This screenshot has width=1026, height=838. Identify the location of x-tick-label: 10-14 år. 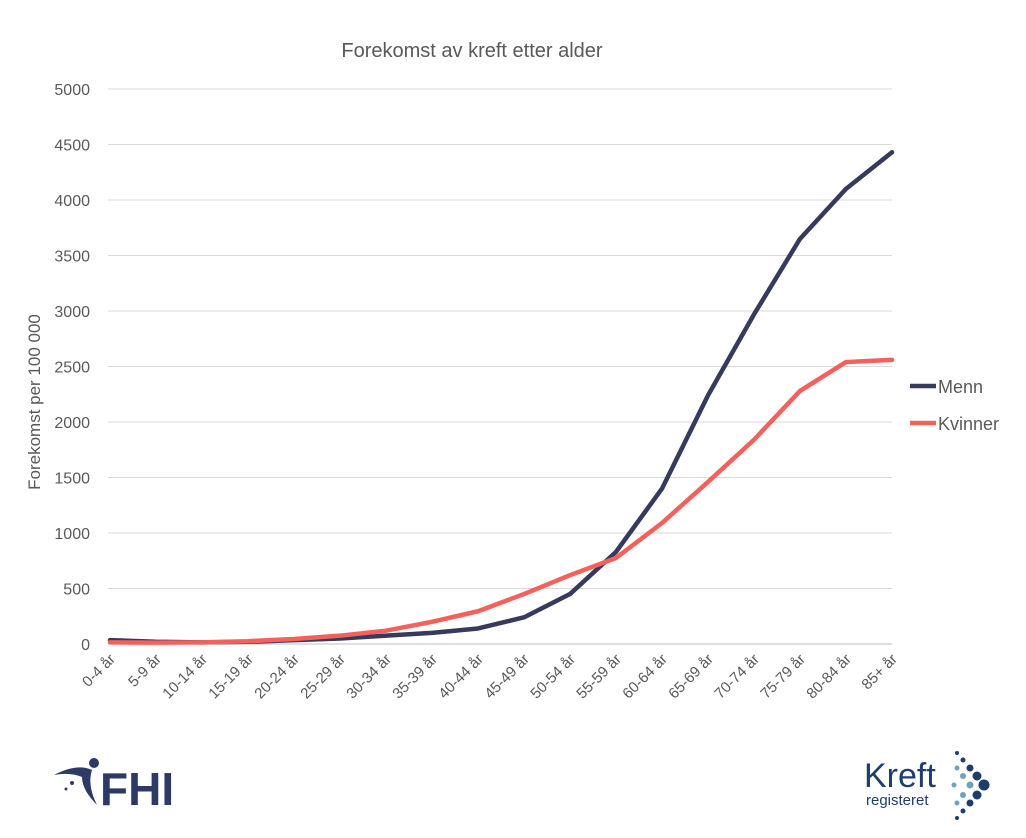
(185, 677).